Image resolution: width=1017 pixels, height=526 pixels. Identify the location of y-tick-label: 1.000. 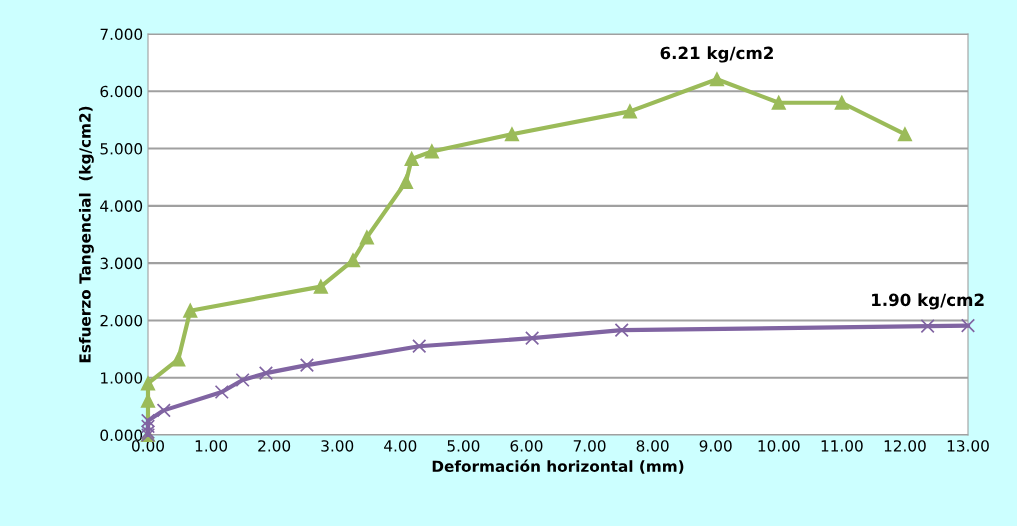
(122, 378).